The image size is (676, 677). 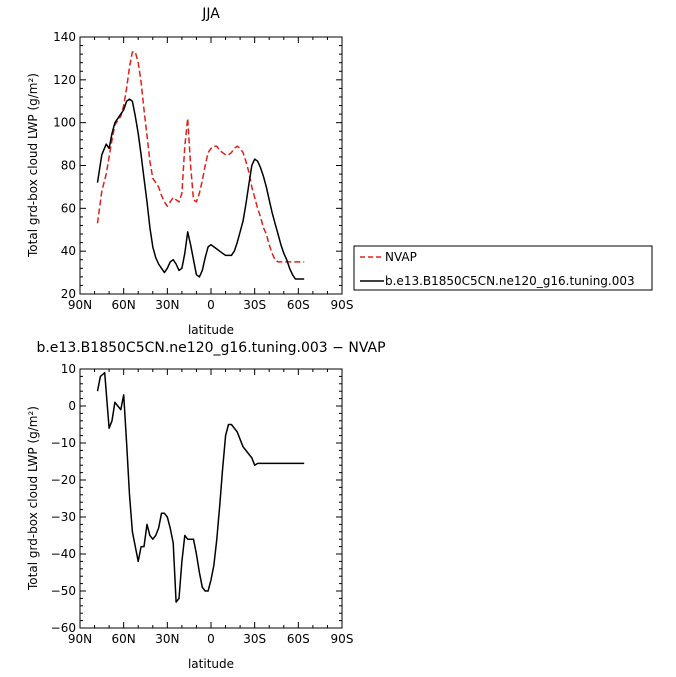 What do you see at coordinates (401, 257) in the screenshot?
I see `legend-label-nvap: NVAP` at bounding box center [401, 257].